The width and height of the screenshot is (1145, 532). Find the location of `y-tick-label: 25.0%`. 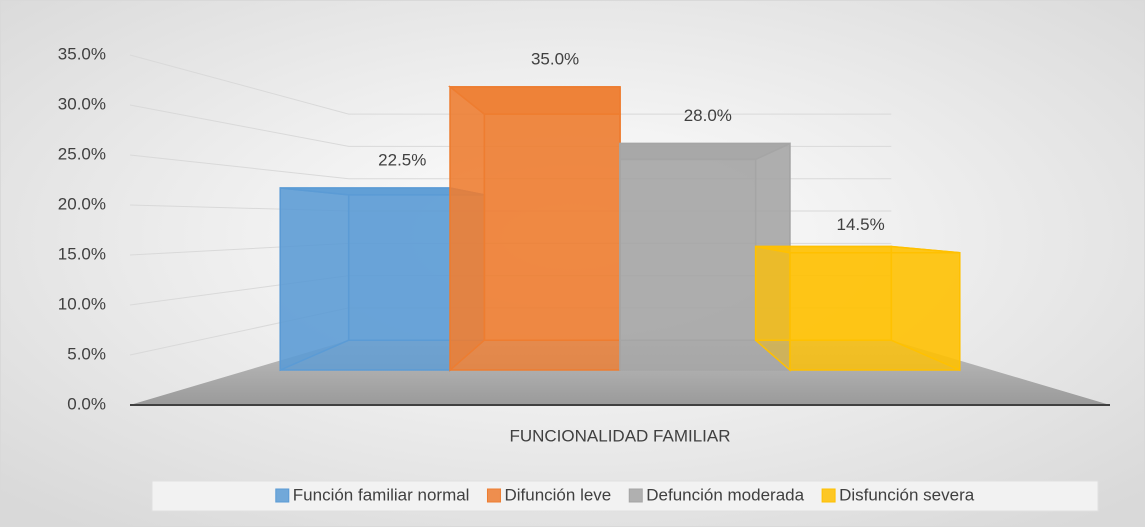

y-tick-label: 25.0% is located at coordinates (82, 153).